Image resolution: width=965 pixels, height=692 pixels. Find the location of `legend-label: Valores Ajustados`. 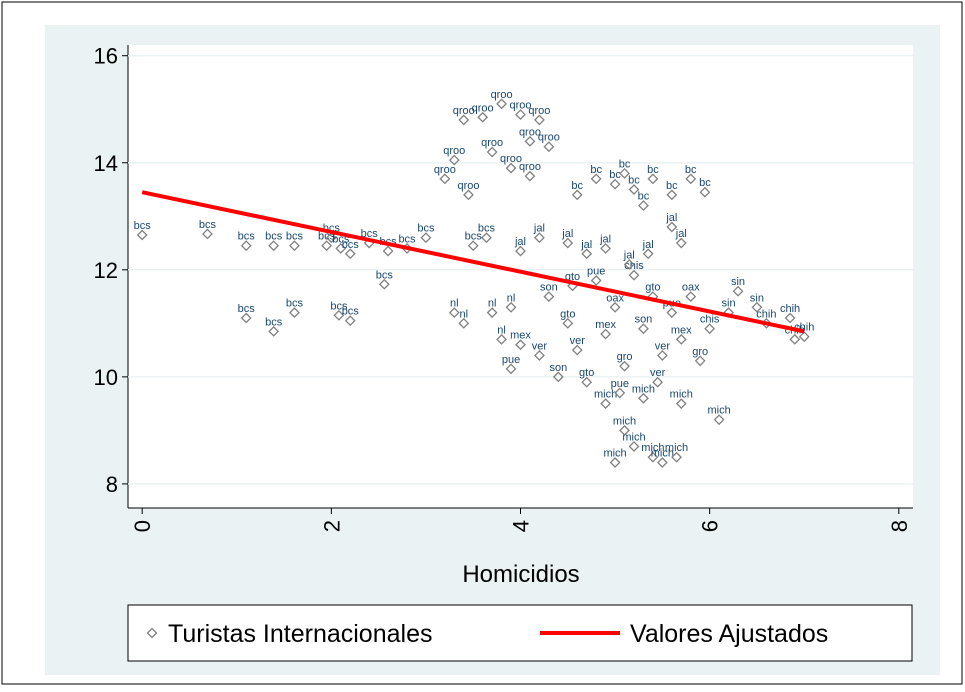

legend-label: Valores Ajustados is located at coordinates (729, 634).